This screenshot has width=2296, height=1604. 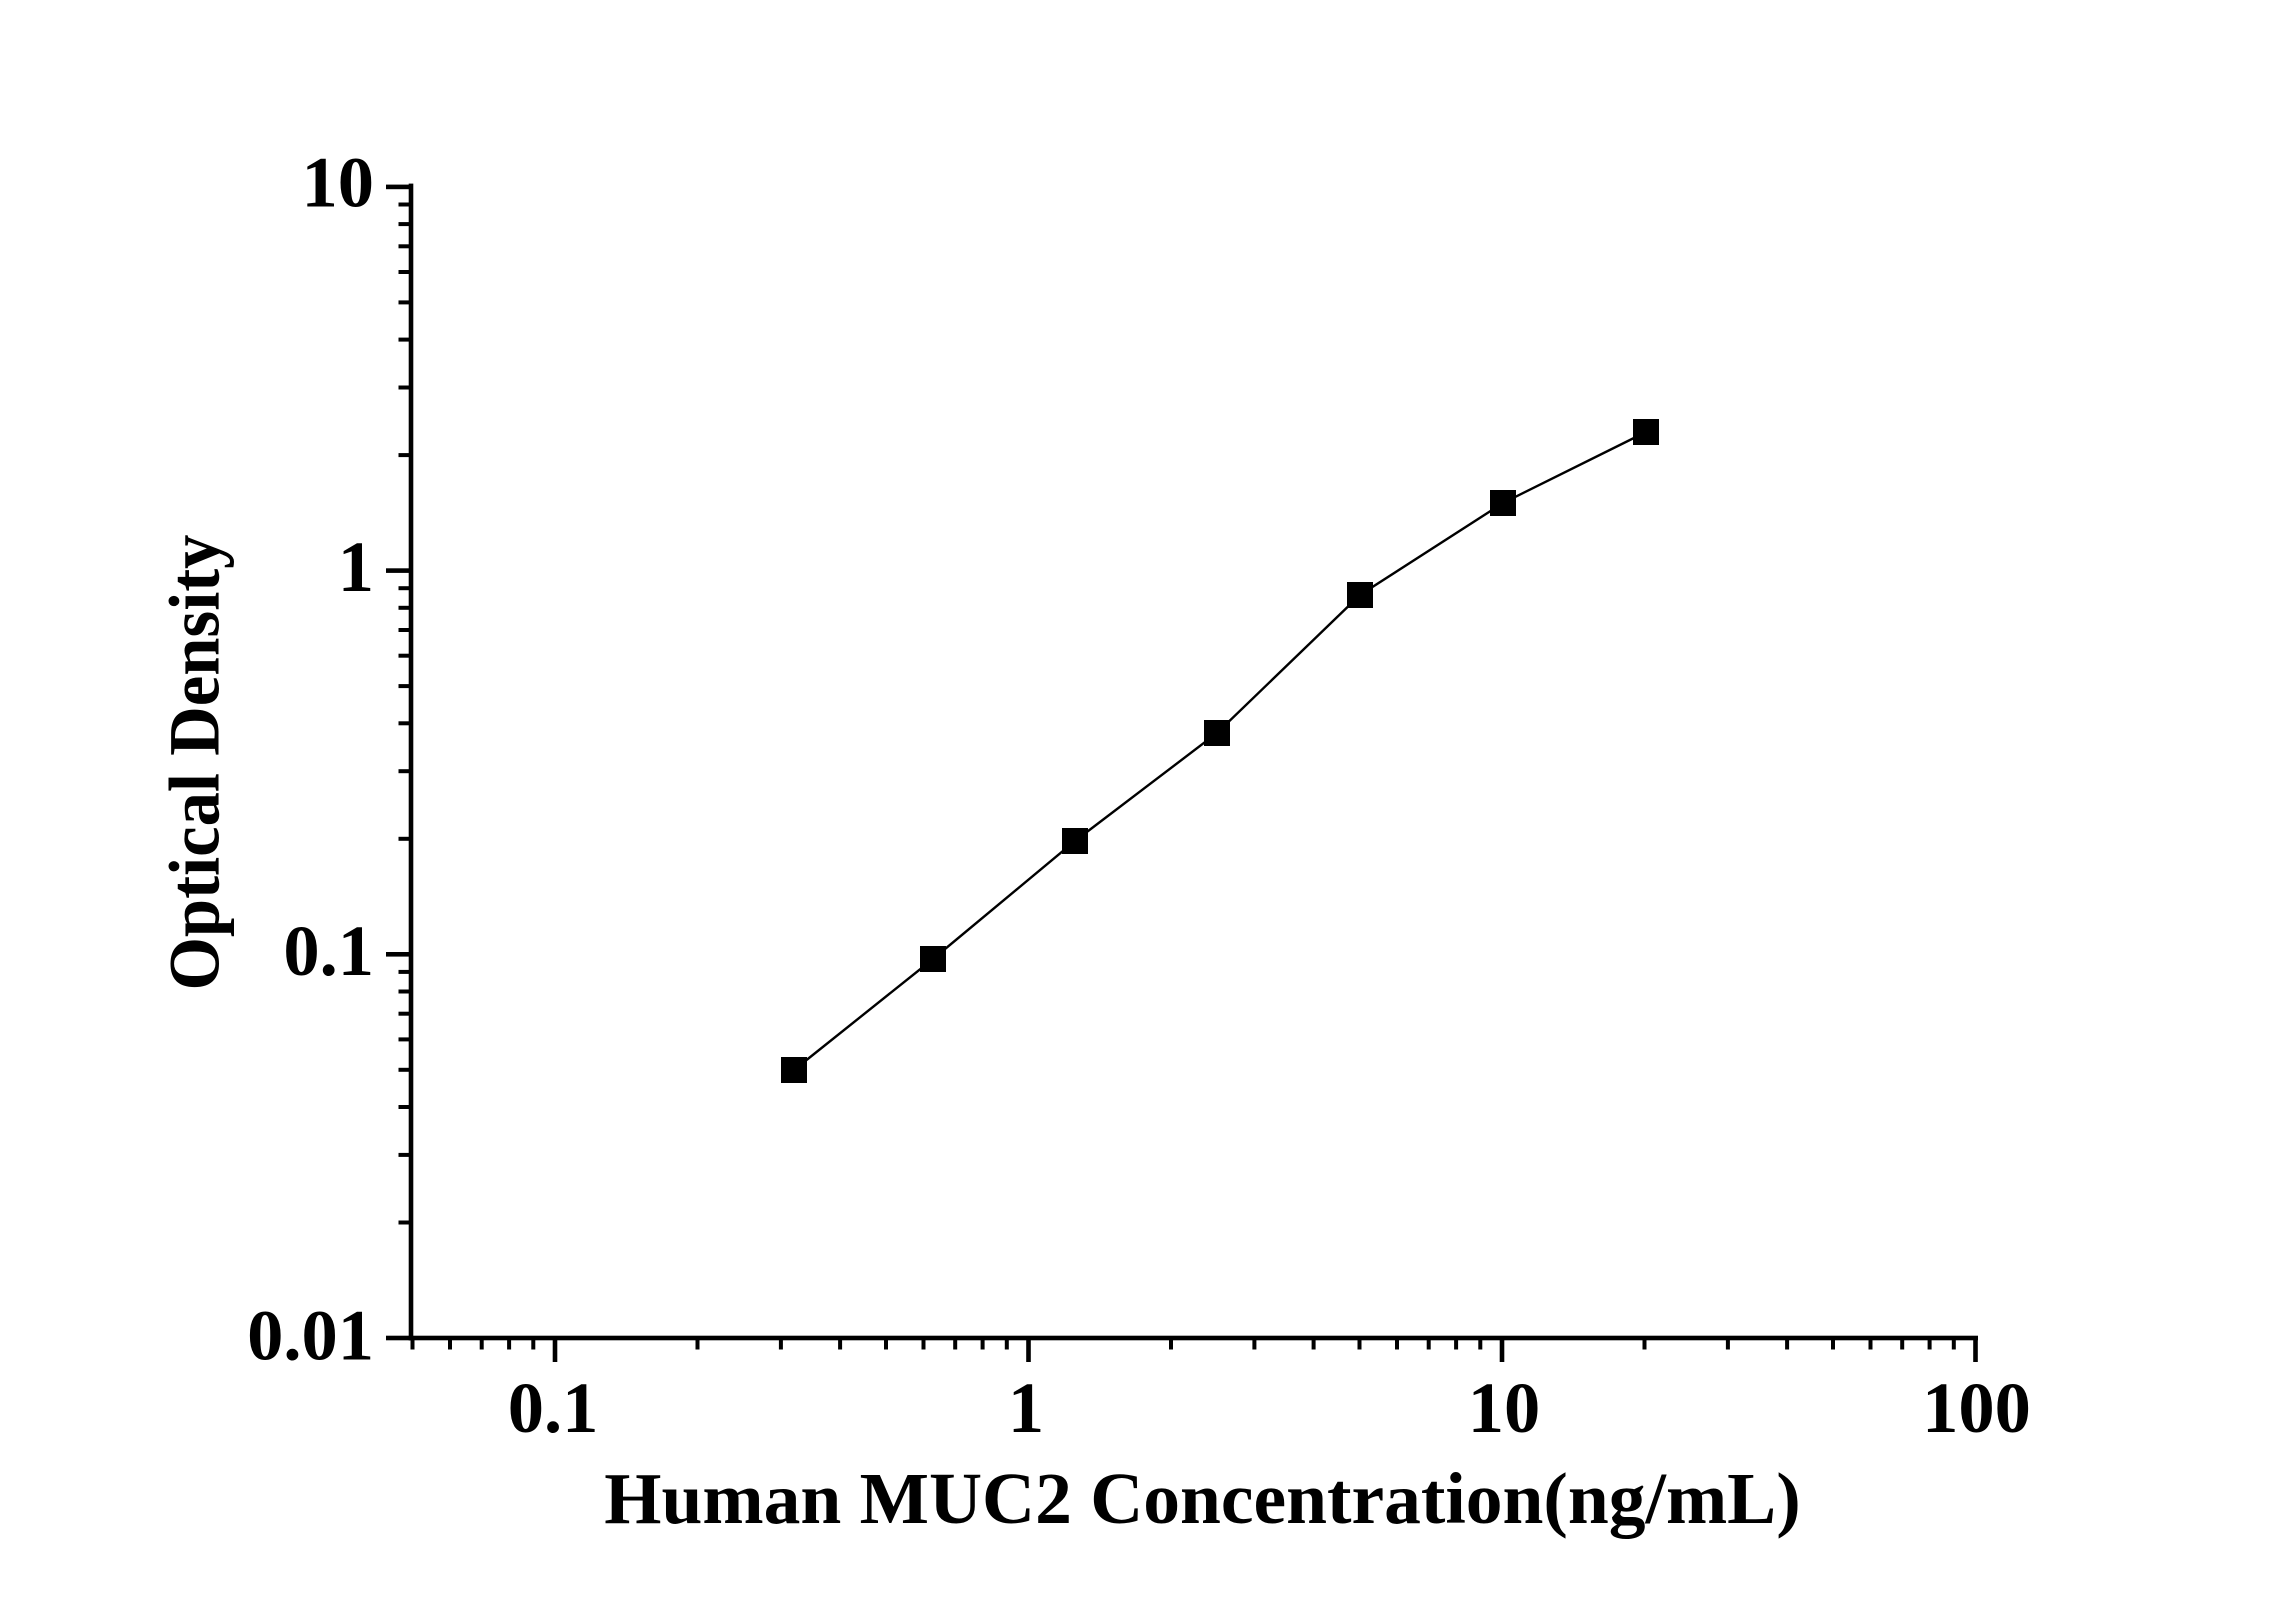 I want to click on svg-text:Human MUC2 Concentration(ng/mL: Human MUC2 Concentration(ng/mL), so click(x=1202, y=1498).